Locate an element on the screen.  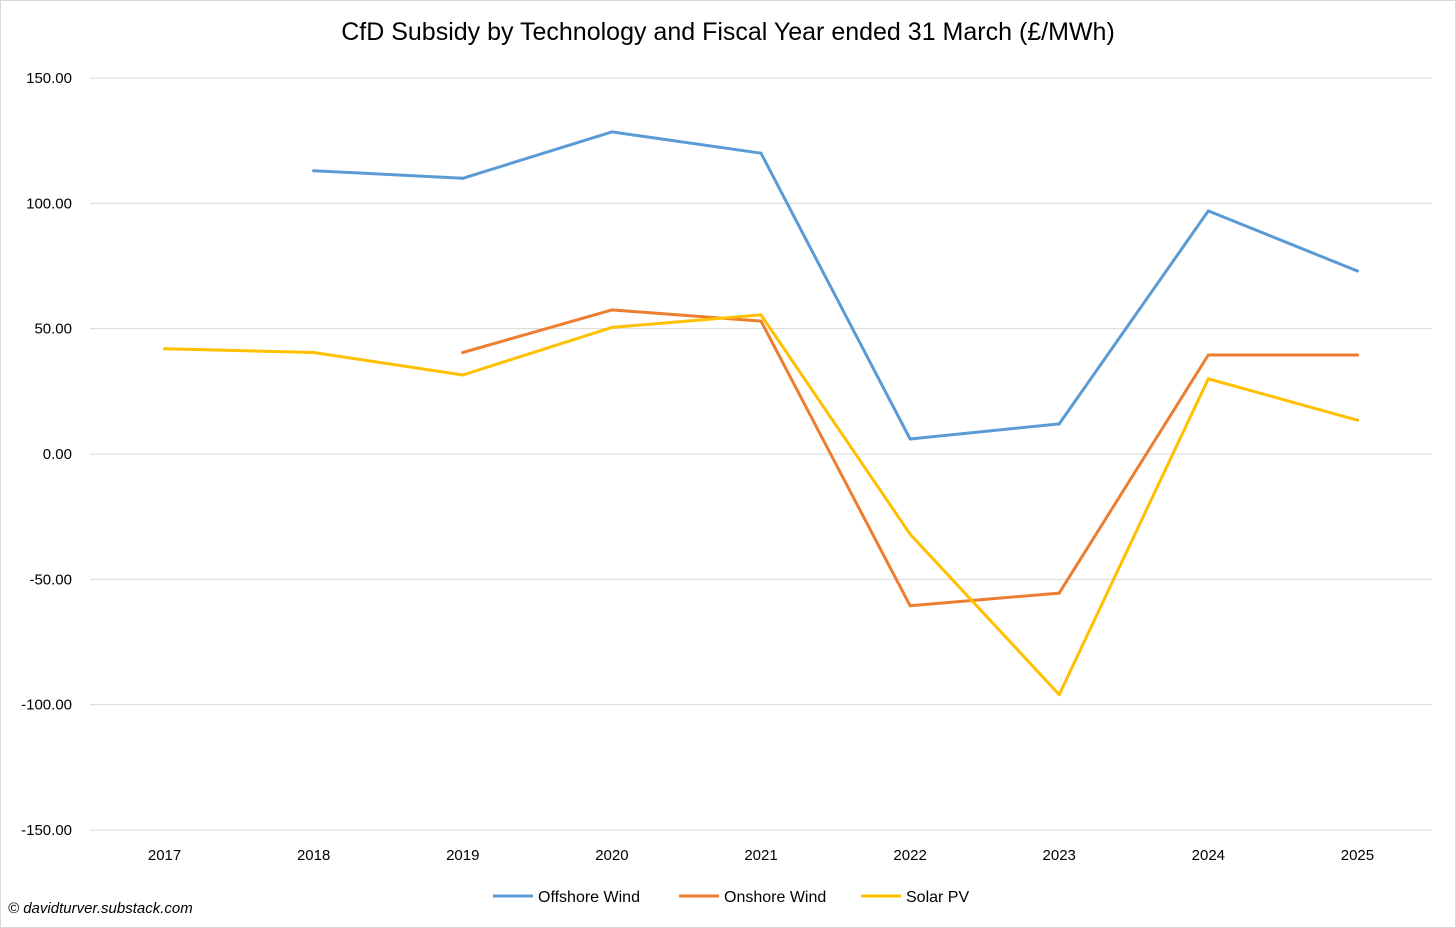
y-tick-label: 150.00 is located at coordinates (49, 78).